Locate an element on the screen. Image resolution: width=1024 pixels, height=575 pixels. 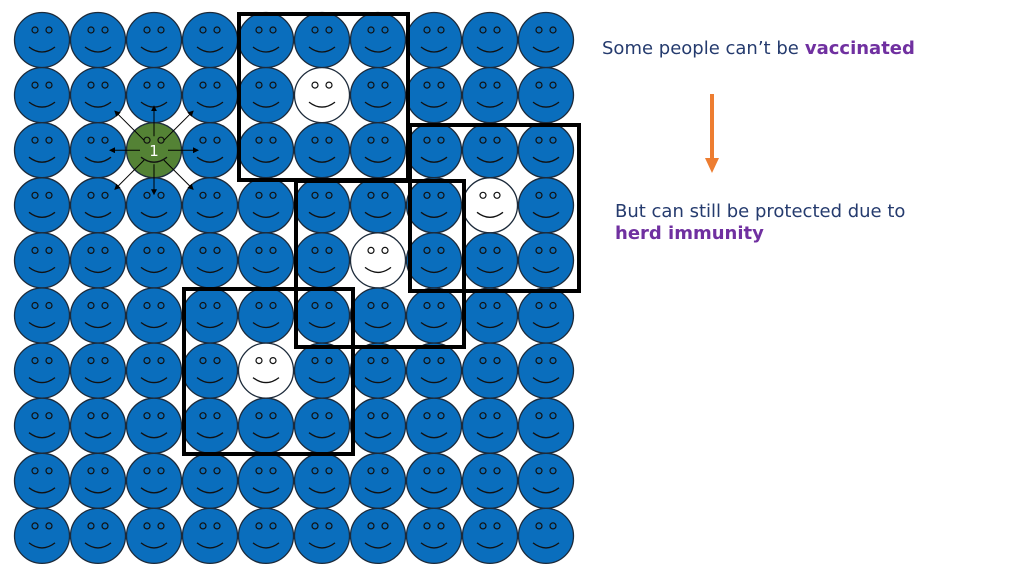
box is located at coordinates (494, 208).